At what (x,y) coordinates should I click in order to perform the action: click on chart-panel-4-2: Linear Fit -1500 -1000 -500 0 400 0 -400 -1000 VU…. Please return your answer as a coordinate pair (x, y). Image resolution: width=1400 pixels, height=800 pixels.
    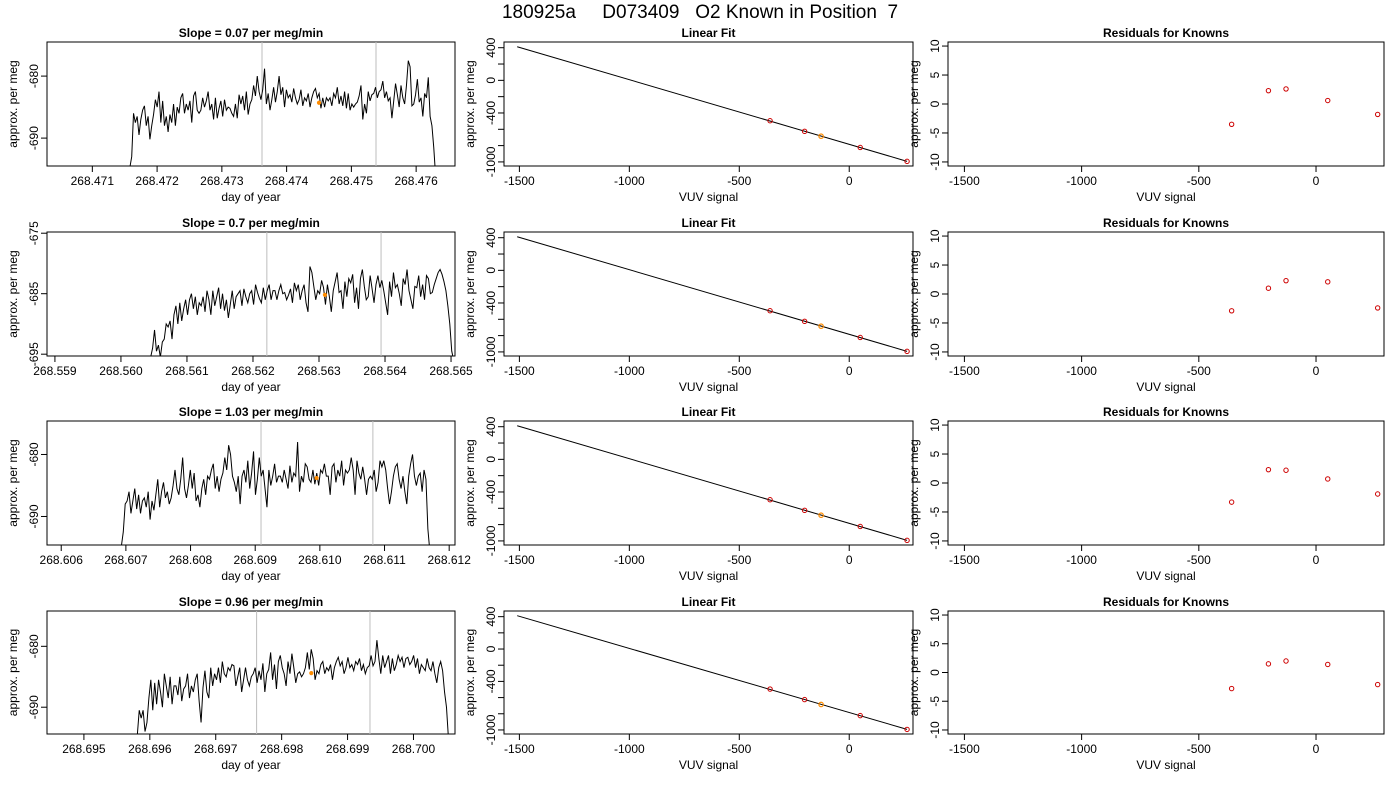
    Looking at the image, I should click on (688, 683).